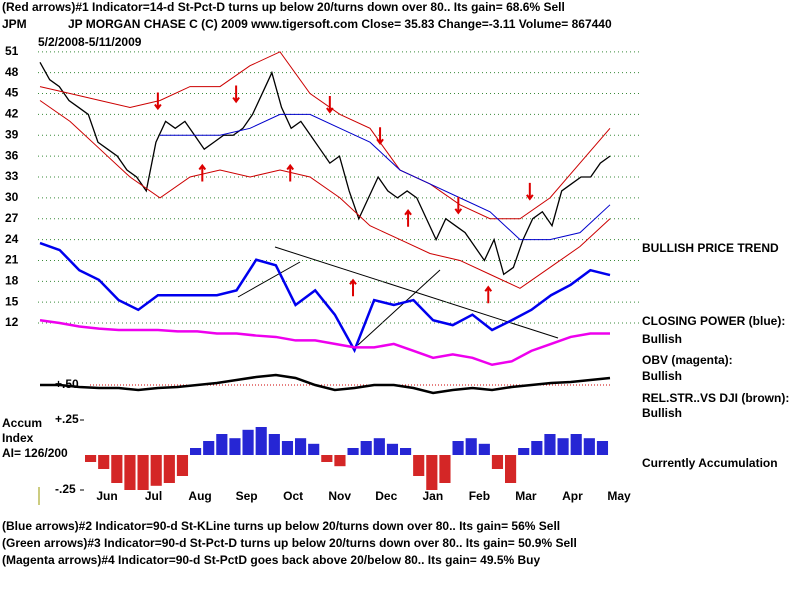 Image resolution: width=800 pixels, height=600 pixels. Describe the element at coordinates (619, 496) in the screenshot. I see `x-tick-label: May` at that location.